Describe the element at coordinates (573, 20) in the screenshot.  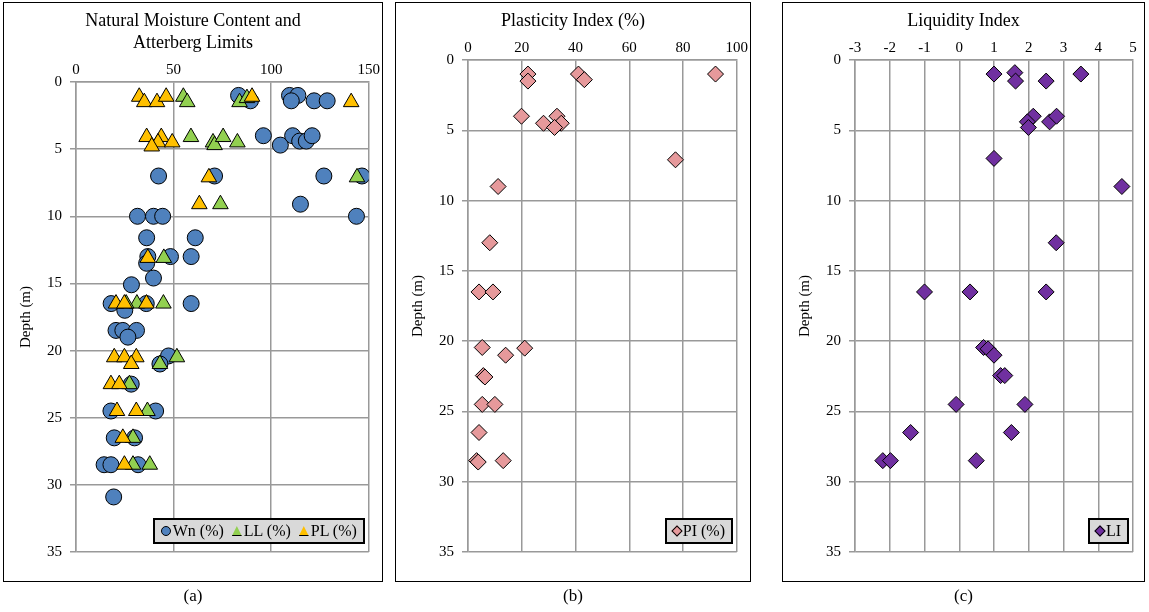
I see `chart-title: Plasticity Index (%)` at that location.